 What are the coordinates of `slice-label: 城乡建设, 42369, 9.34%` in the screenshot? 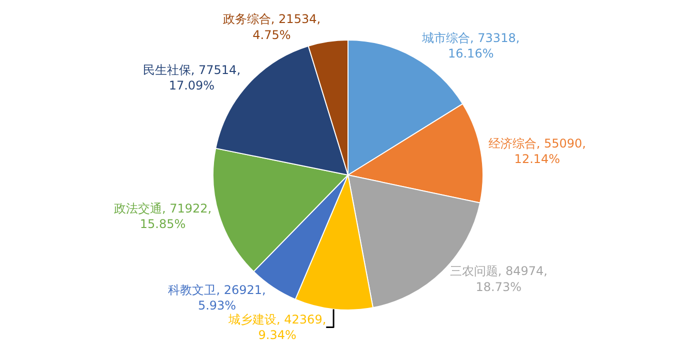 It's located at (277, 327).